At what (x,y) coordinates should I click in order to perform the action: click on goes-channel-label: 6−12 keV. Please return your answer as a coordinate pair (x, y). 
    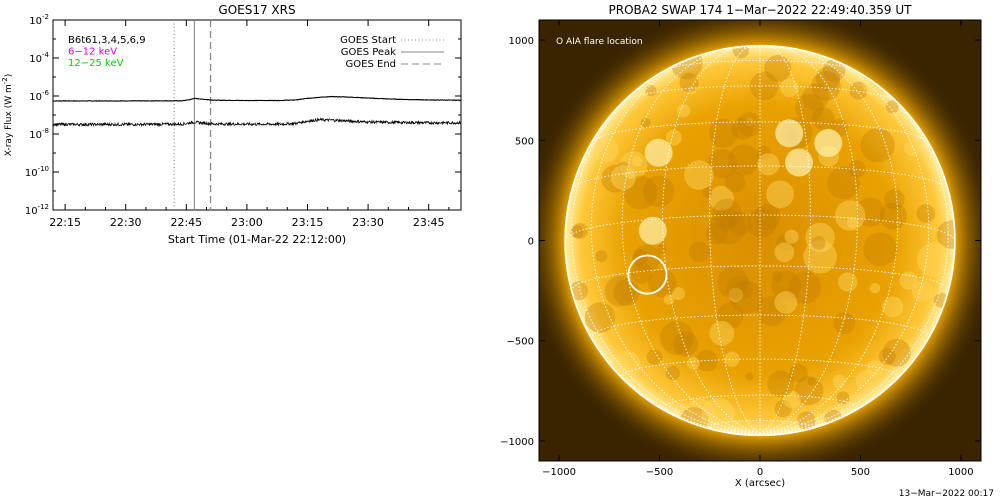
    Looking at the image, I should click on (92, 52).